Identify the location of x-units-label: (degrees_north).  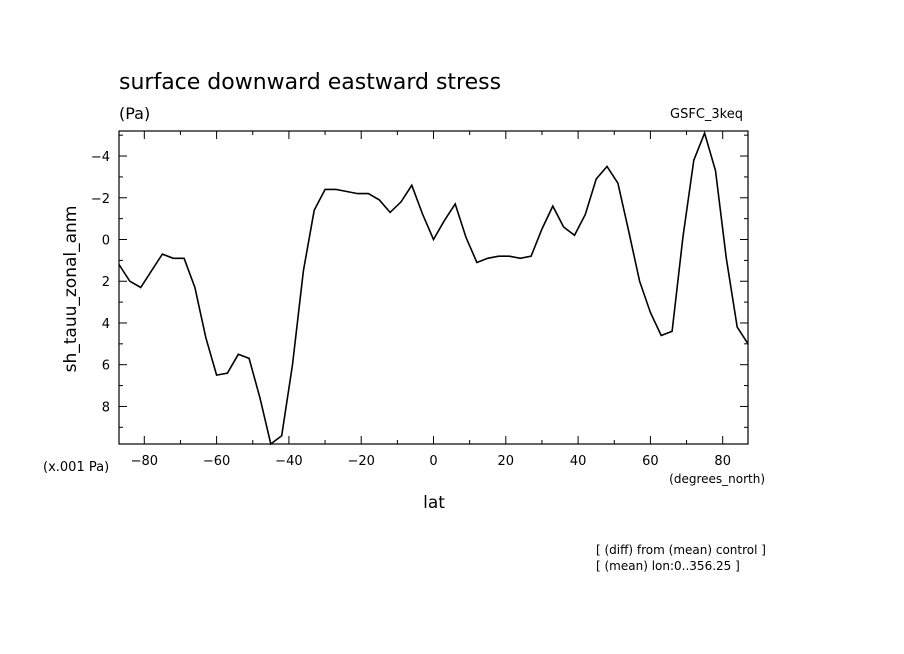
(717, 479).